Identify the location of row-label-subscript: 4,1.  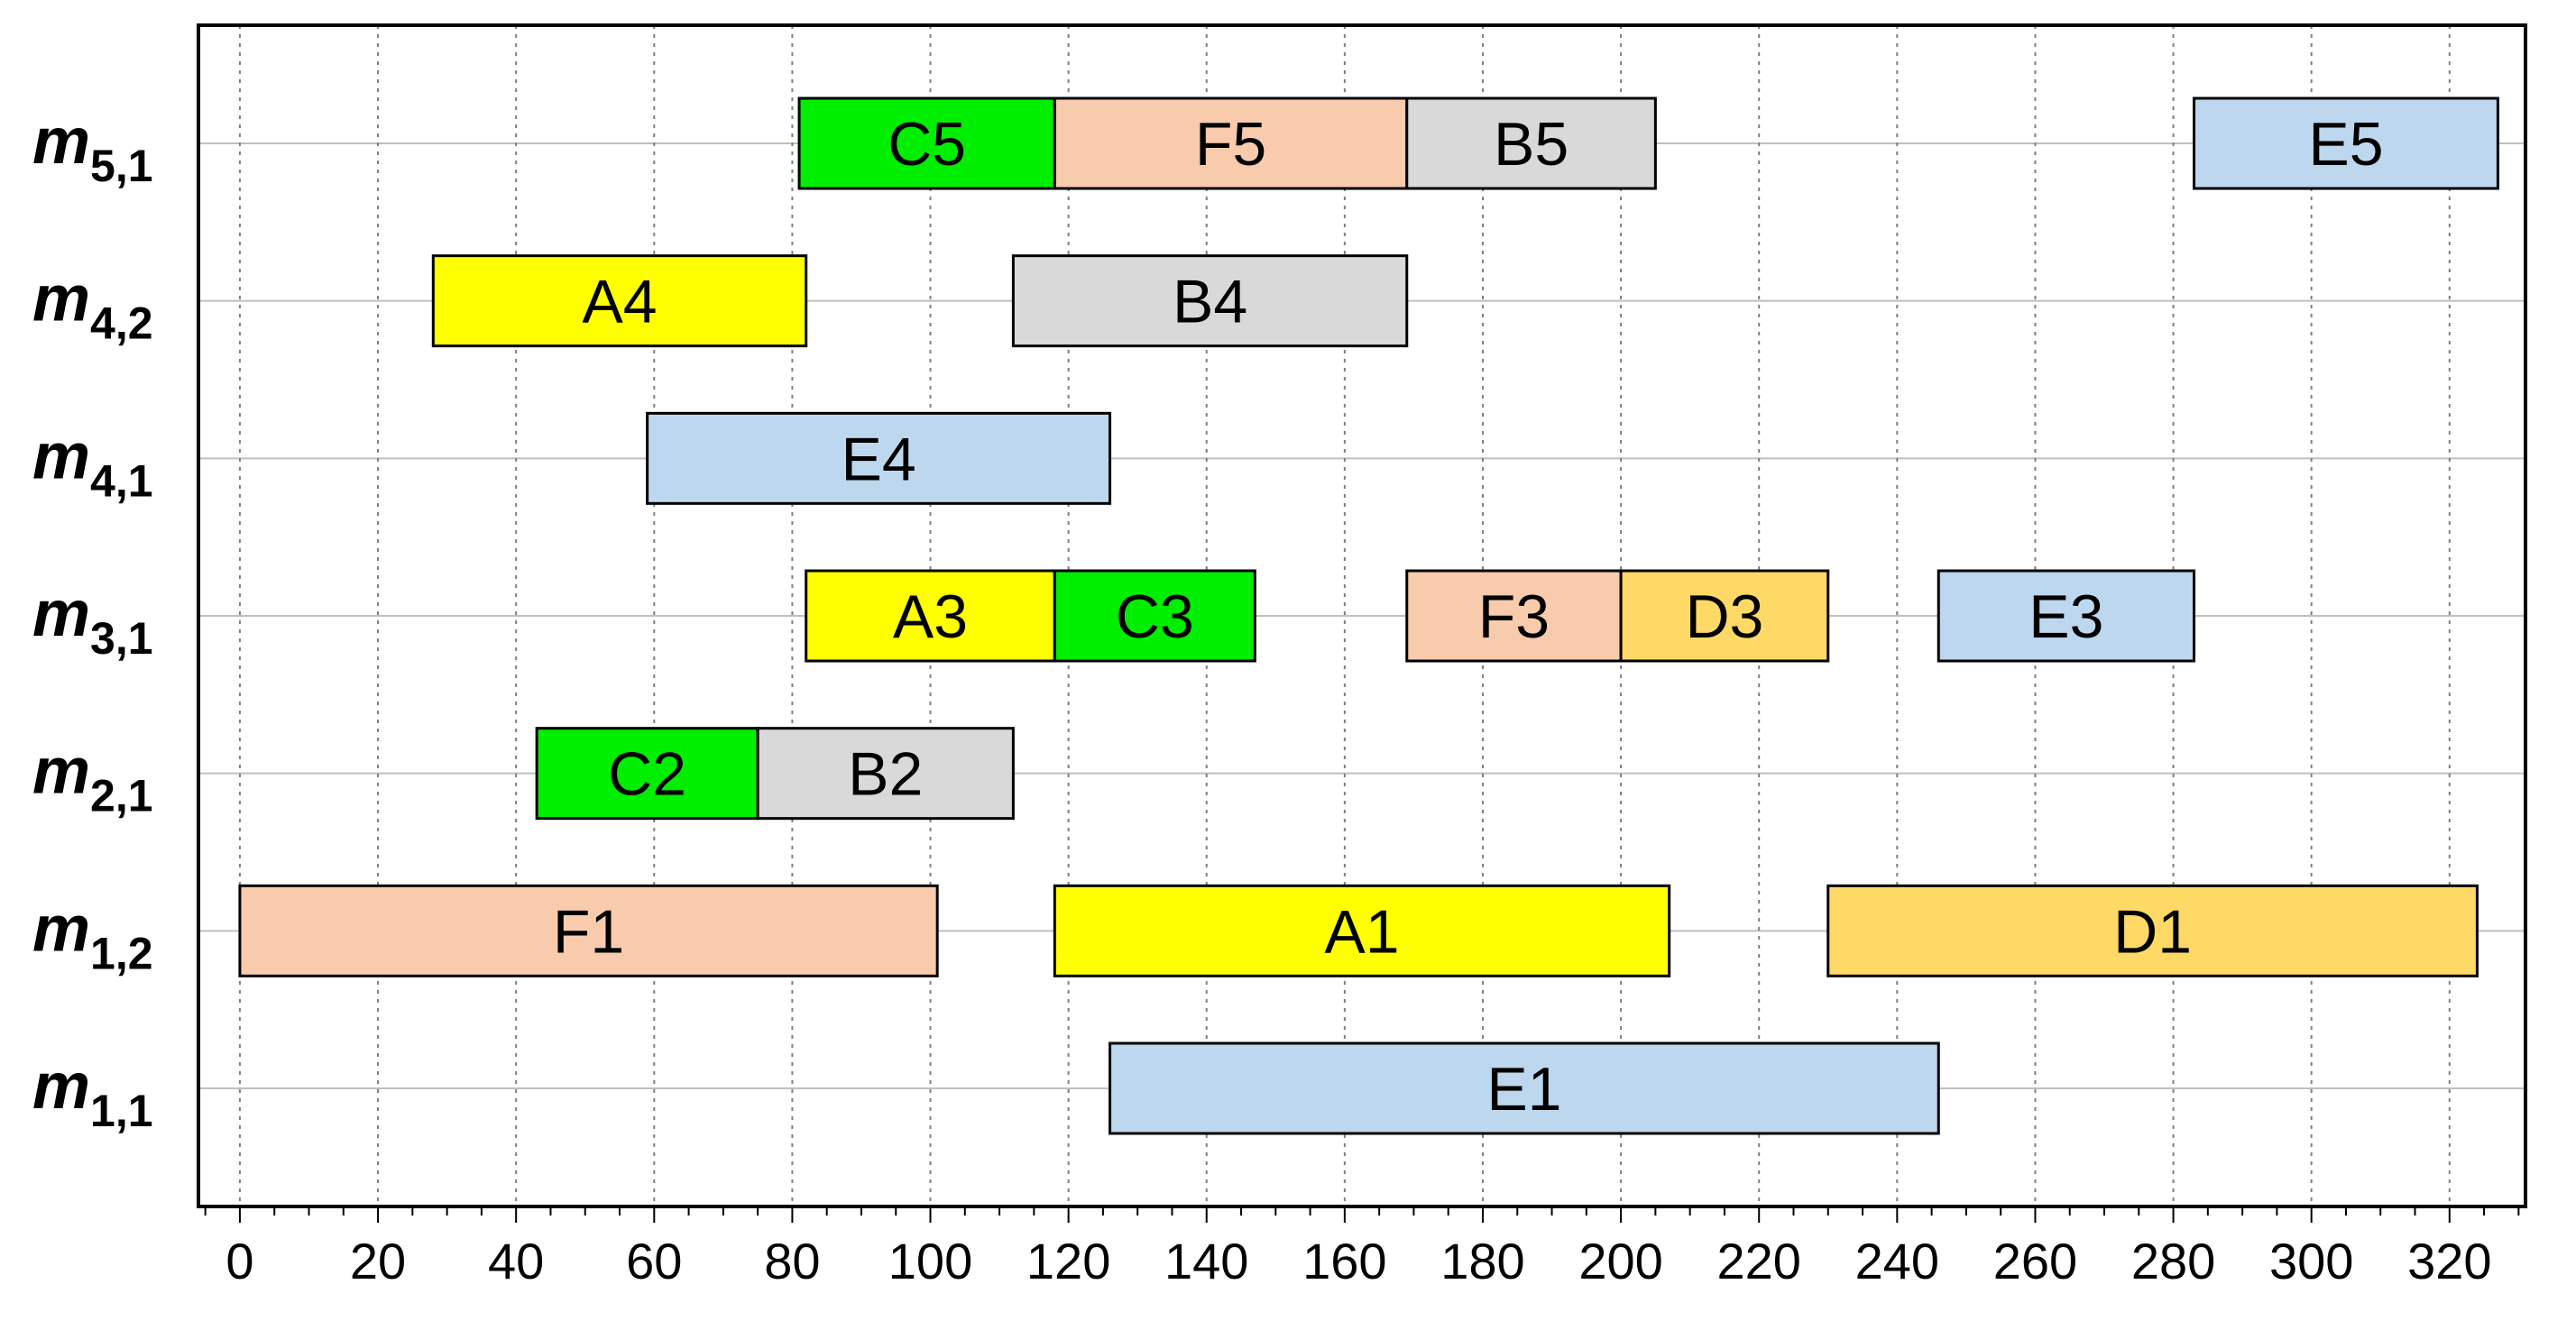
(121, 480).